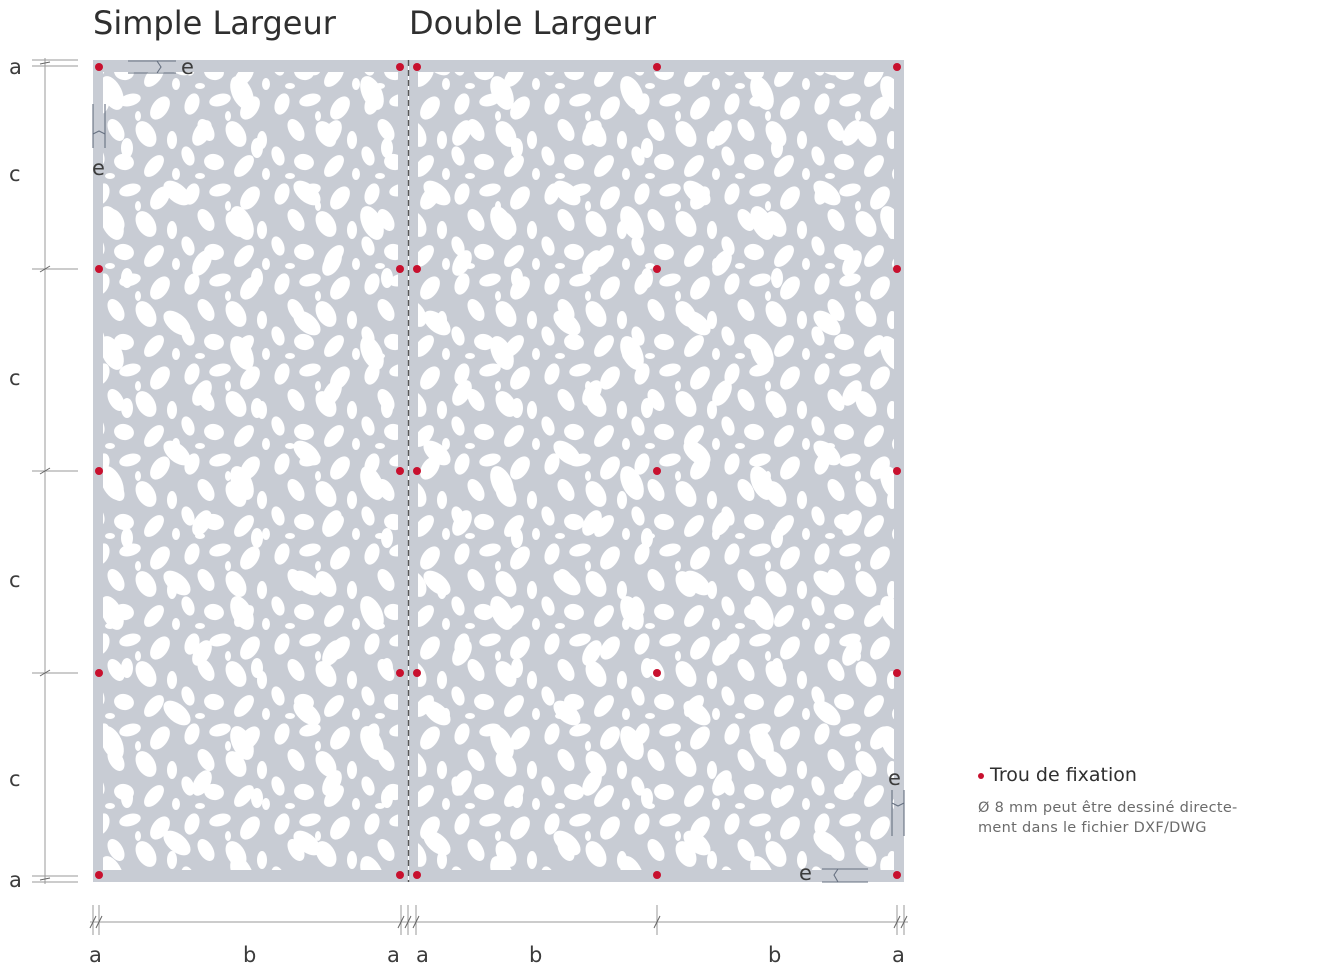 This screenshot has width=1338, height=969. Describe the element at coordinates (15, 880) in the screenshot. I see `dim-label-a-bottom: a` at that location.